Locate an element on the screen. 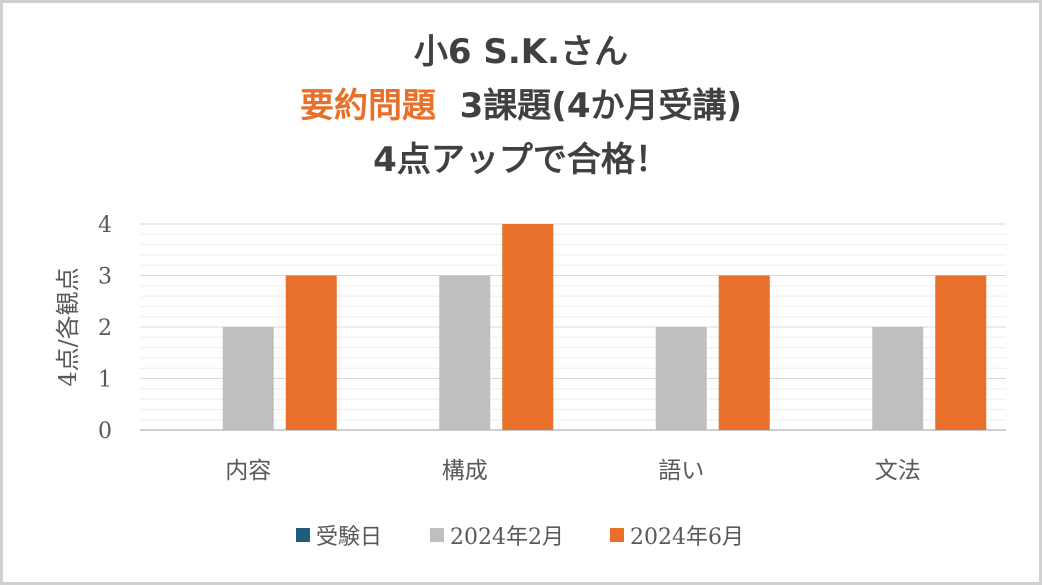 Image resolution: width=1042 pixels, height=585 pixels. legend-label-1: 受験日 is located at coordinates (349, 537).